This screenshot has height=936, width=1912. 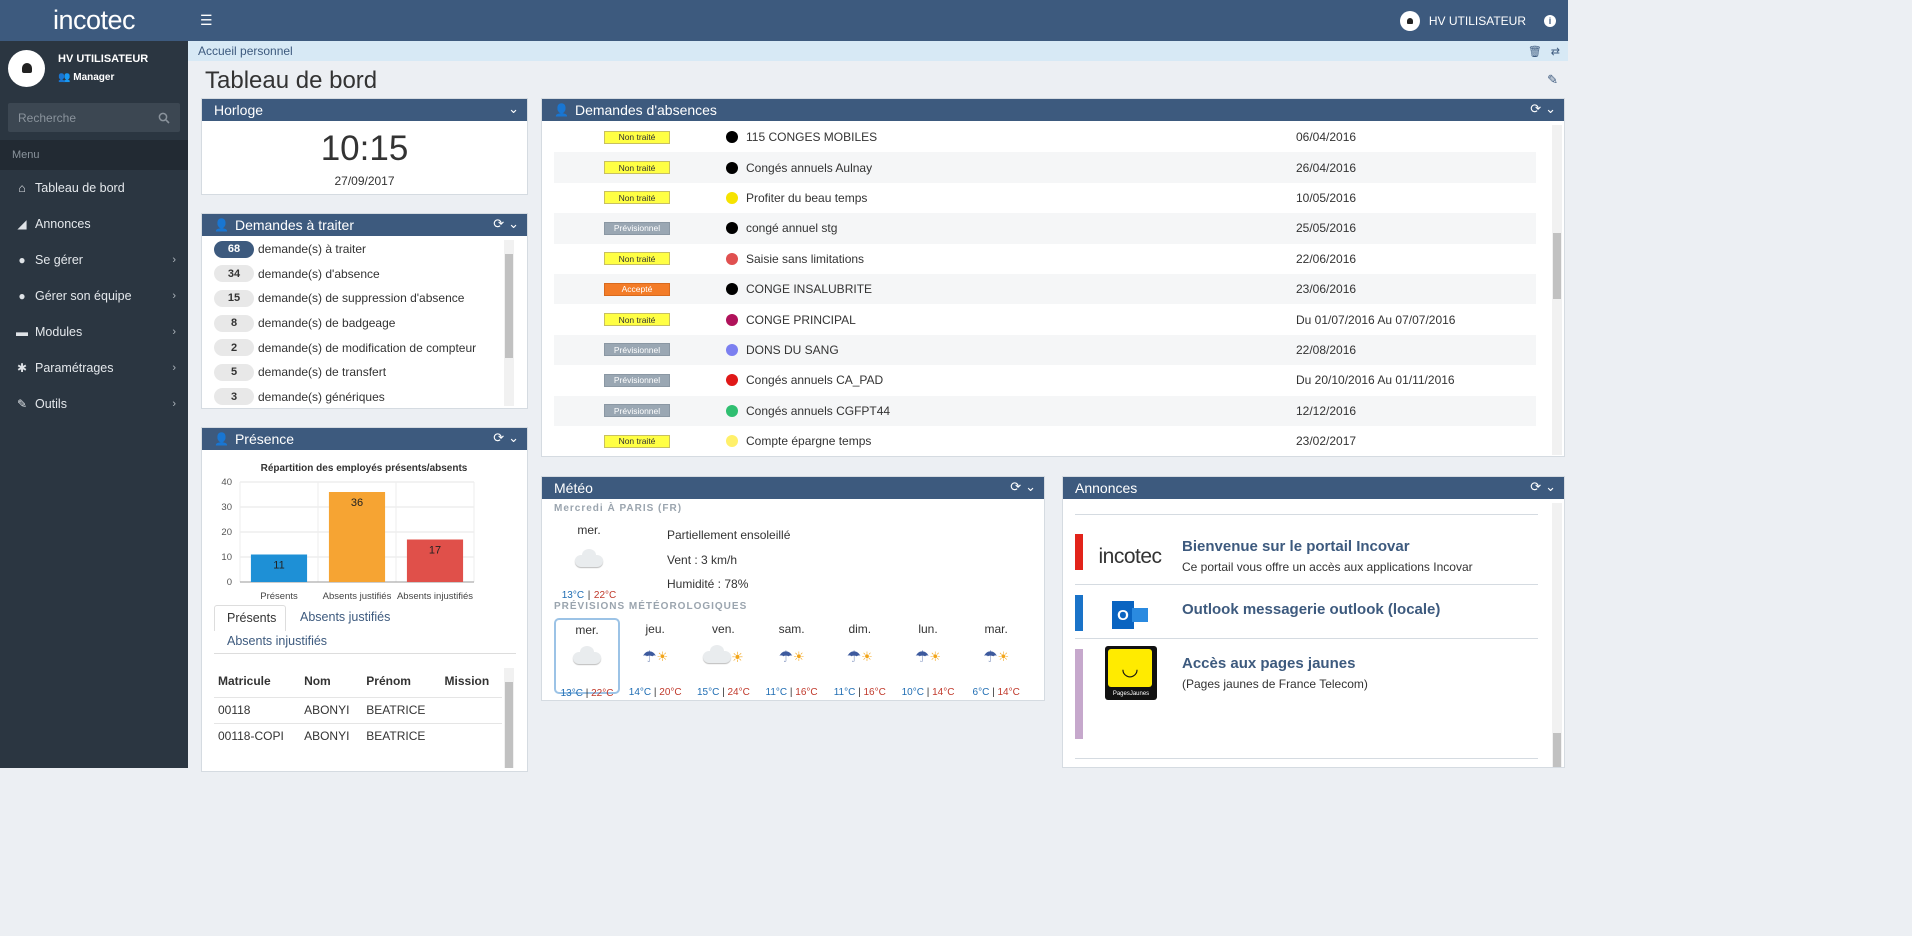 What do you see at coordinates (364, 347) in the screenshot?
I see `list-item: 2 demande(s) de modification de compteur` at bounding box center [364, 347].